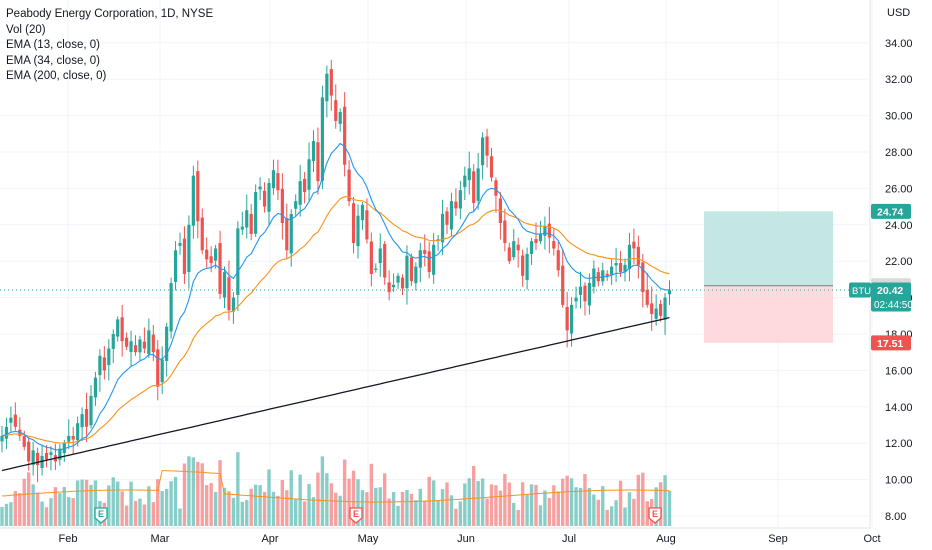  I want to click on stop-tag-text: 17.51, so click(890, 344).